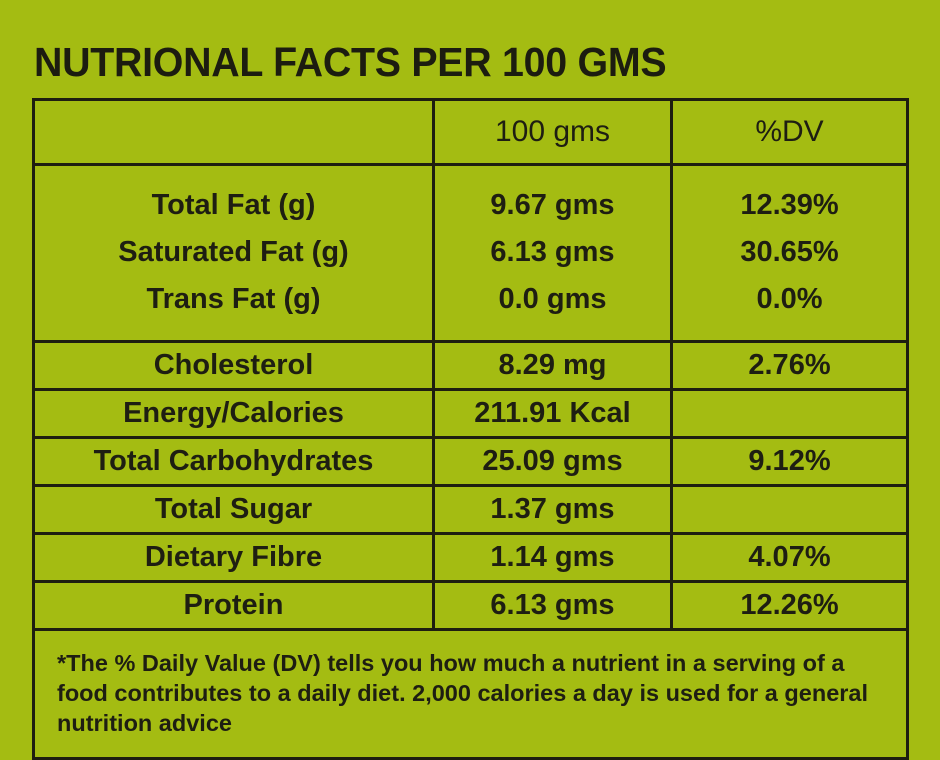 Image resolution: width=940 pixels, height=760 pixels. I want to click on nutrient-cholesterol: Cholesterol, so click(233, 365).